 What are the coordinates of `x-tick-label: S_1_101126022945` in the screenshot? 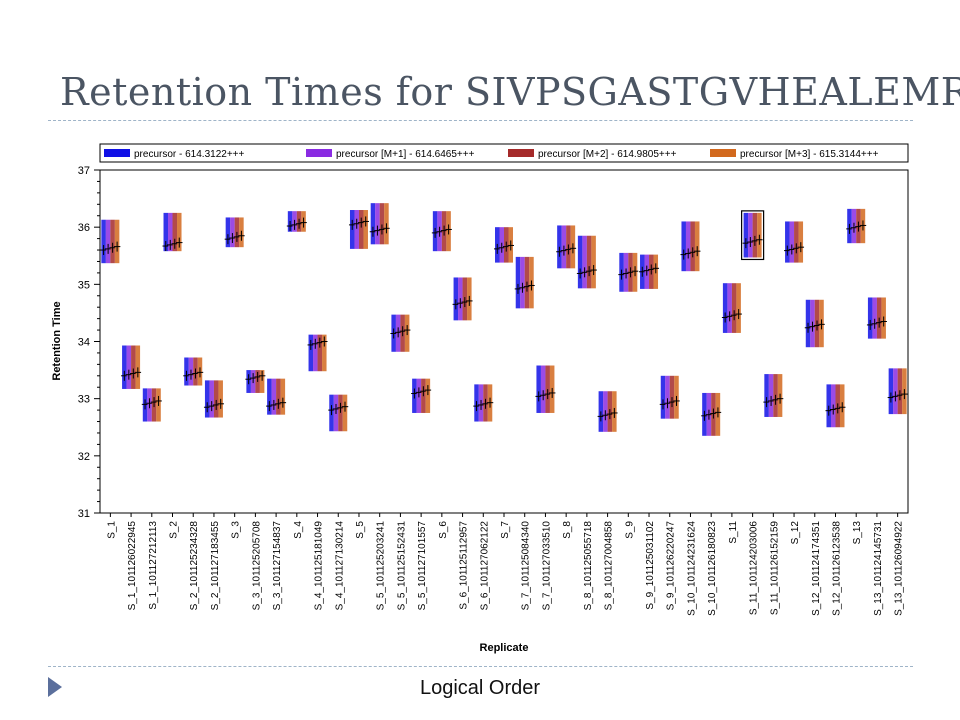 It's located at (132, 566).